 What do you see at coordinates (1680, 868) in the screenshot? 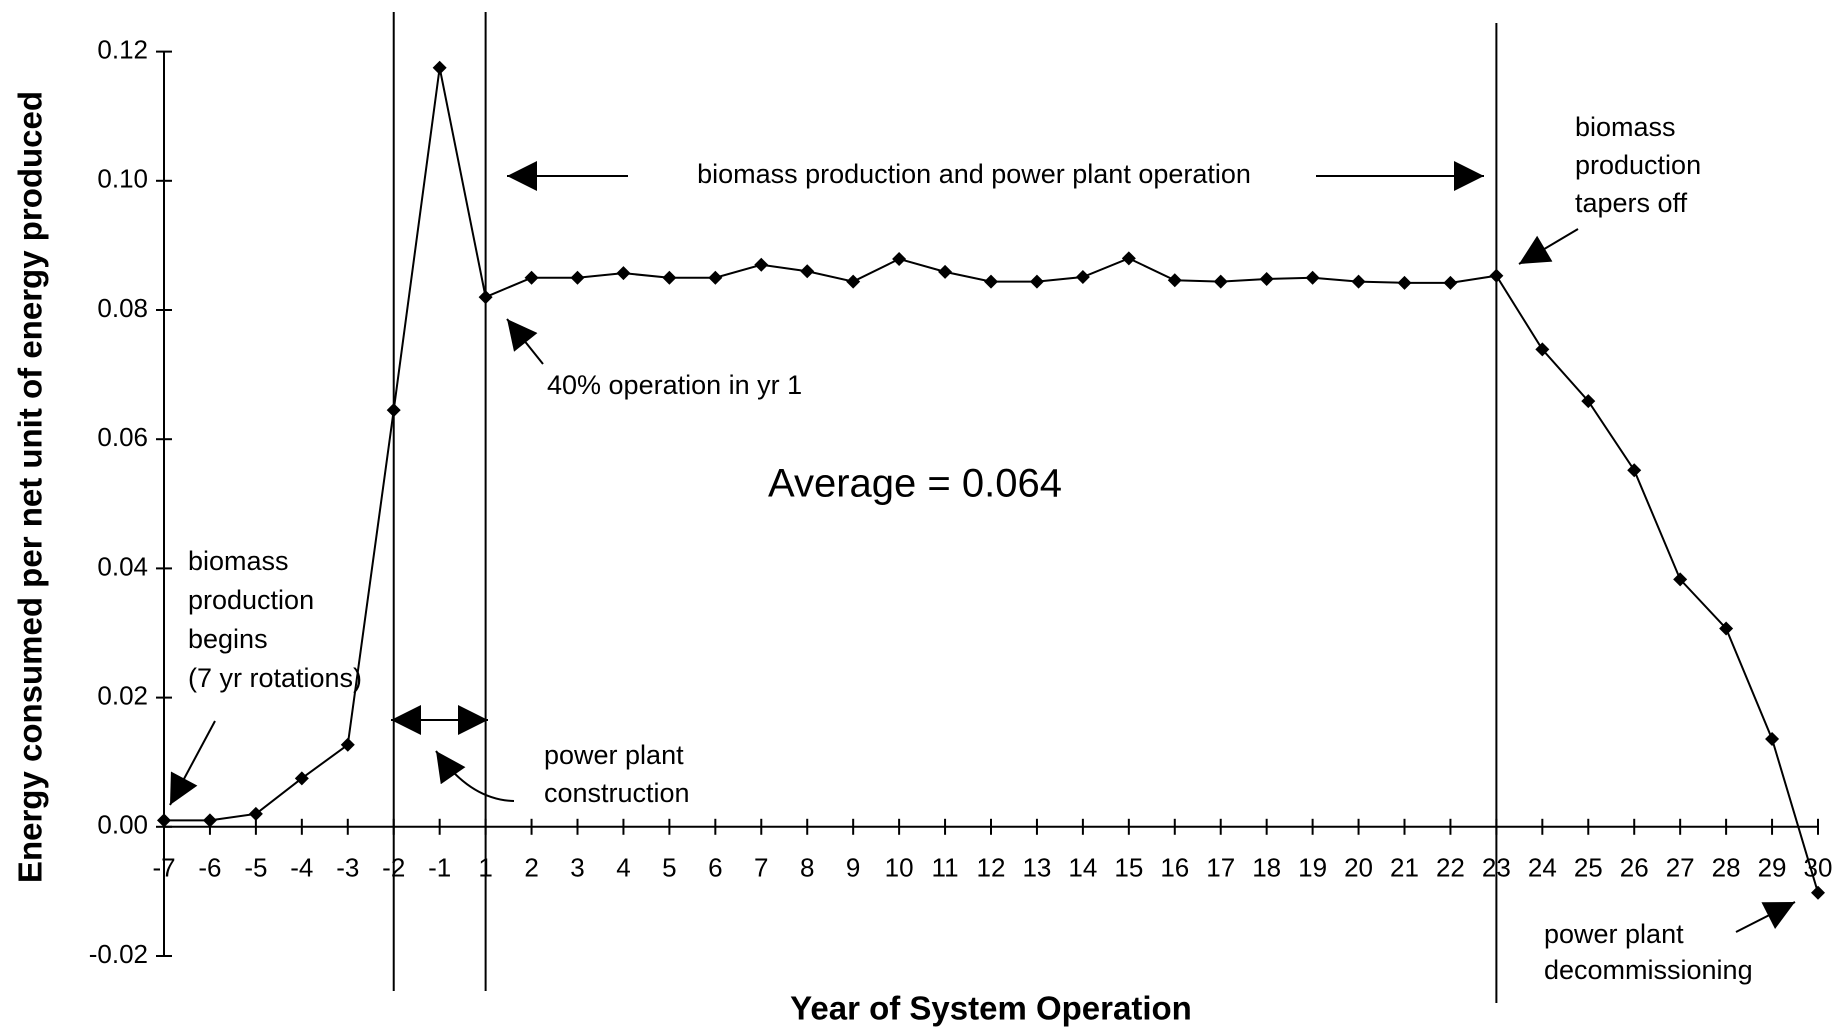
I see `x-tick-label: 27` at bounding box center [1680, 868].